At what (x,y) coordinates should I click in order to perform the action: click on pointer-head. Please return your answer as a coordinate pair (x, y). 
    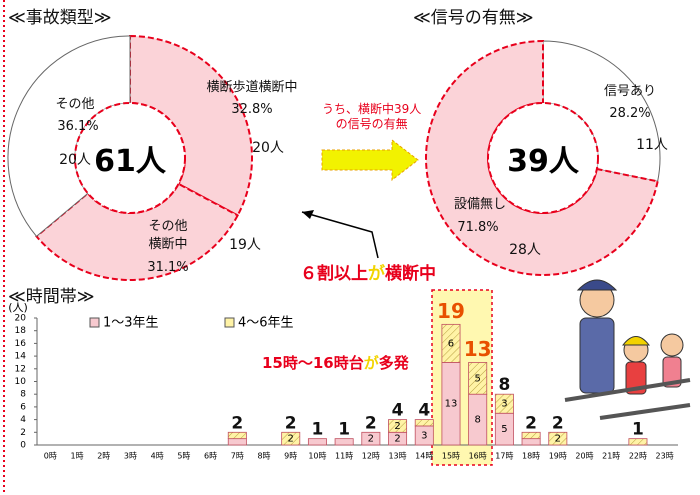
    Looking at the image, I should click on (308, 214).